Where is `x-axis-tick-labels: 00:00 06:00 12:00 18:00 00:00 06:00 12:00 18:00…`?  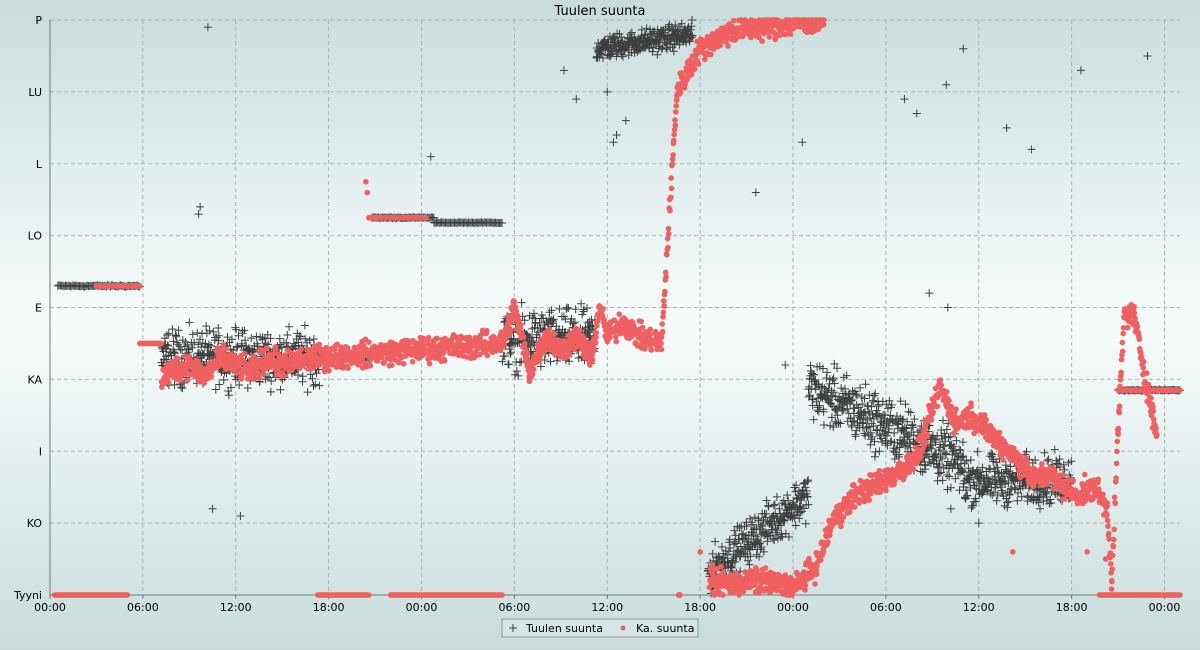
x-axis-tick-labels: 00:00 06:00 12:00 18:00 00:00 06:00 12:00 18:00… is located at coordinates (607, 607).